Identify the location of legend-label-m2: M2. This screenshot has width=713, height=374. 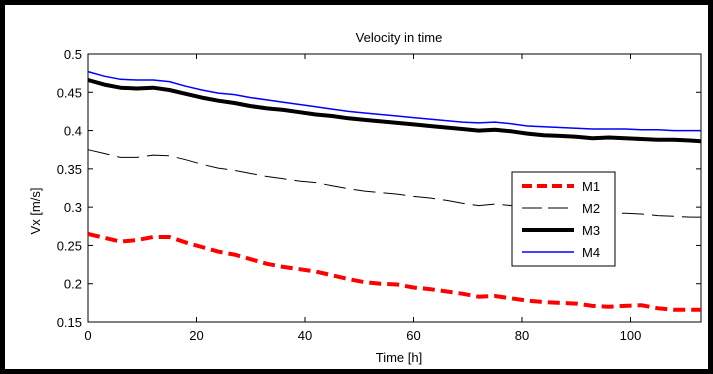
(591, 208).